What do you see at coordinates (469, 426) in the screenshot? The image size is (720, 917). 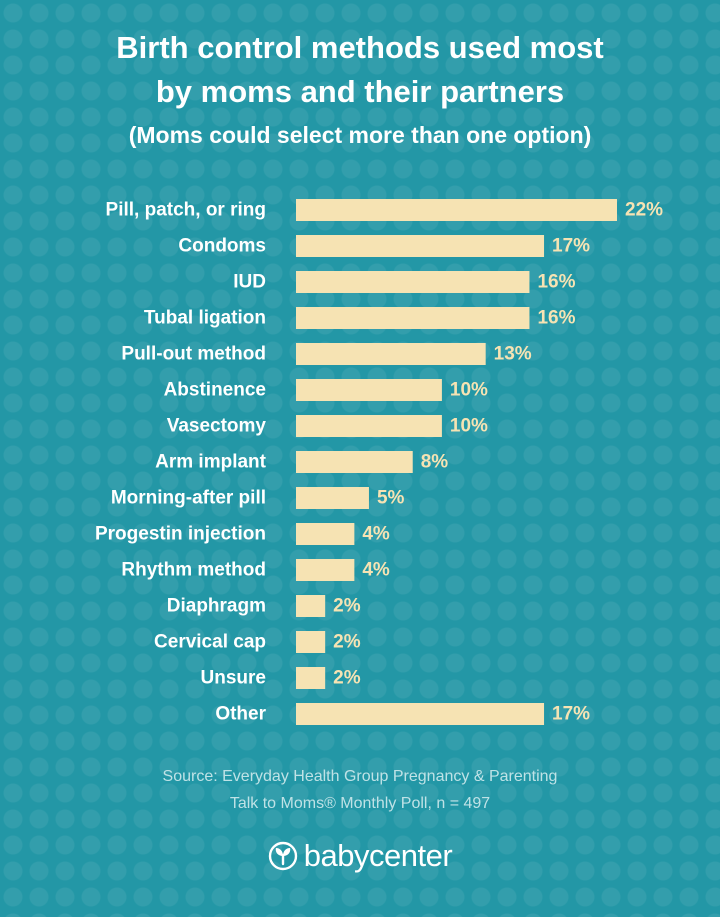 I see `value-label-vasectomy: 10%` at bounding box center [469, 426].